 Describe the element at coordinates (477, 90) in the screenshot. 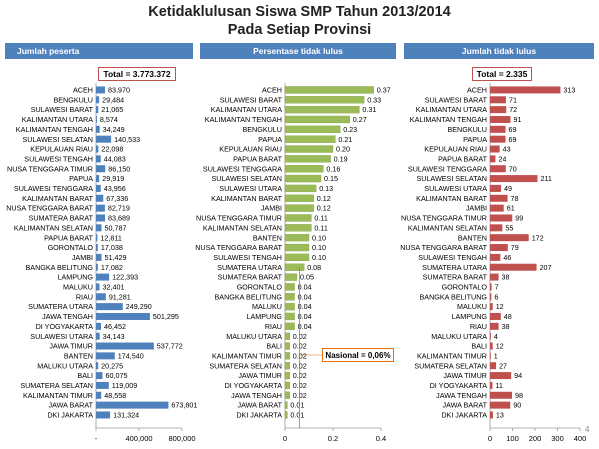

I see `category-label-tidaklulus: ACEH` at that location.